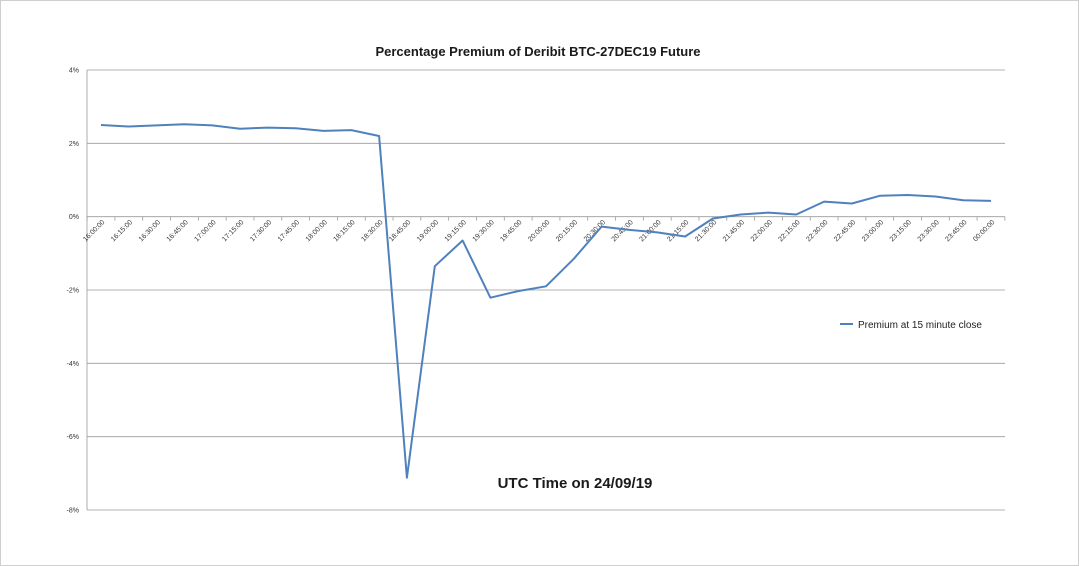 Image resolution: width=1079 pixels, height=566 pixels. What do you see at coordinates (901, 231) in the screenshot?
I see `x-tick-label: 23:15:00` at bounding box center [901, 231].